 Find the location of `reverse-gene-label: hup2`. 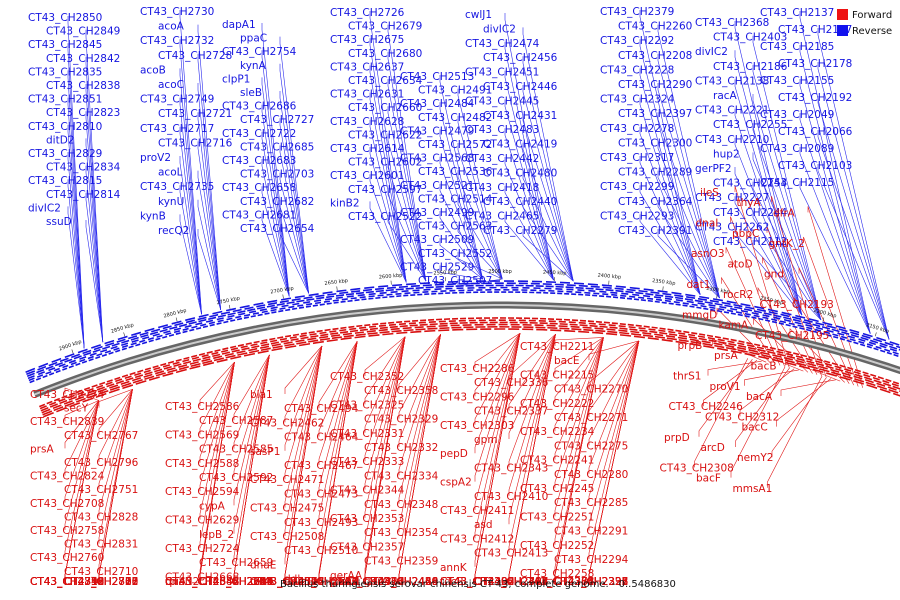

reverse-gene-label: hup2 is located at coordinates (726, 154).